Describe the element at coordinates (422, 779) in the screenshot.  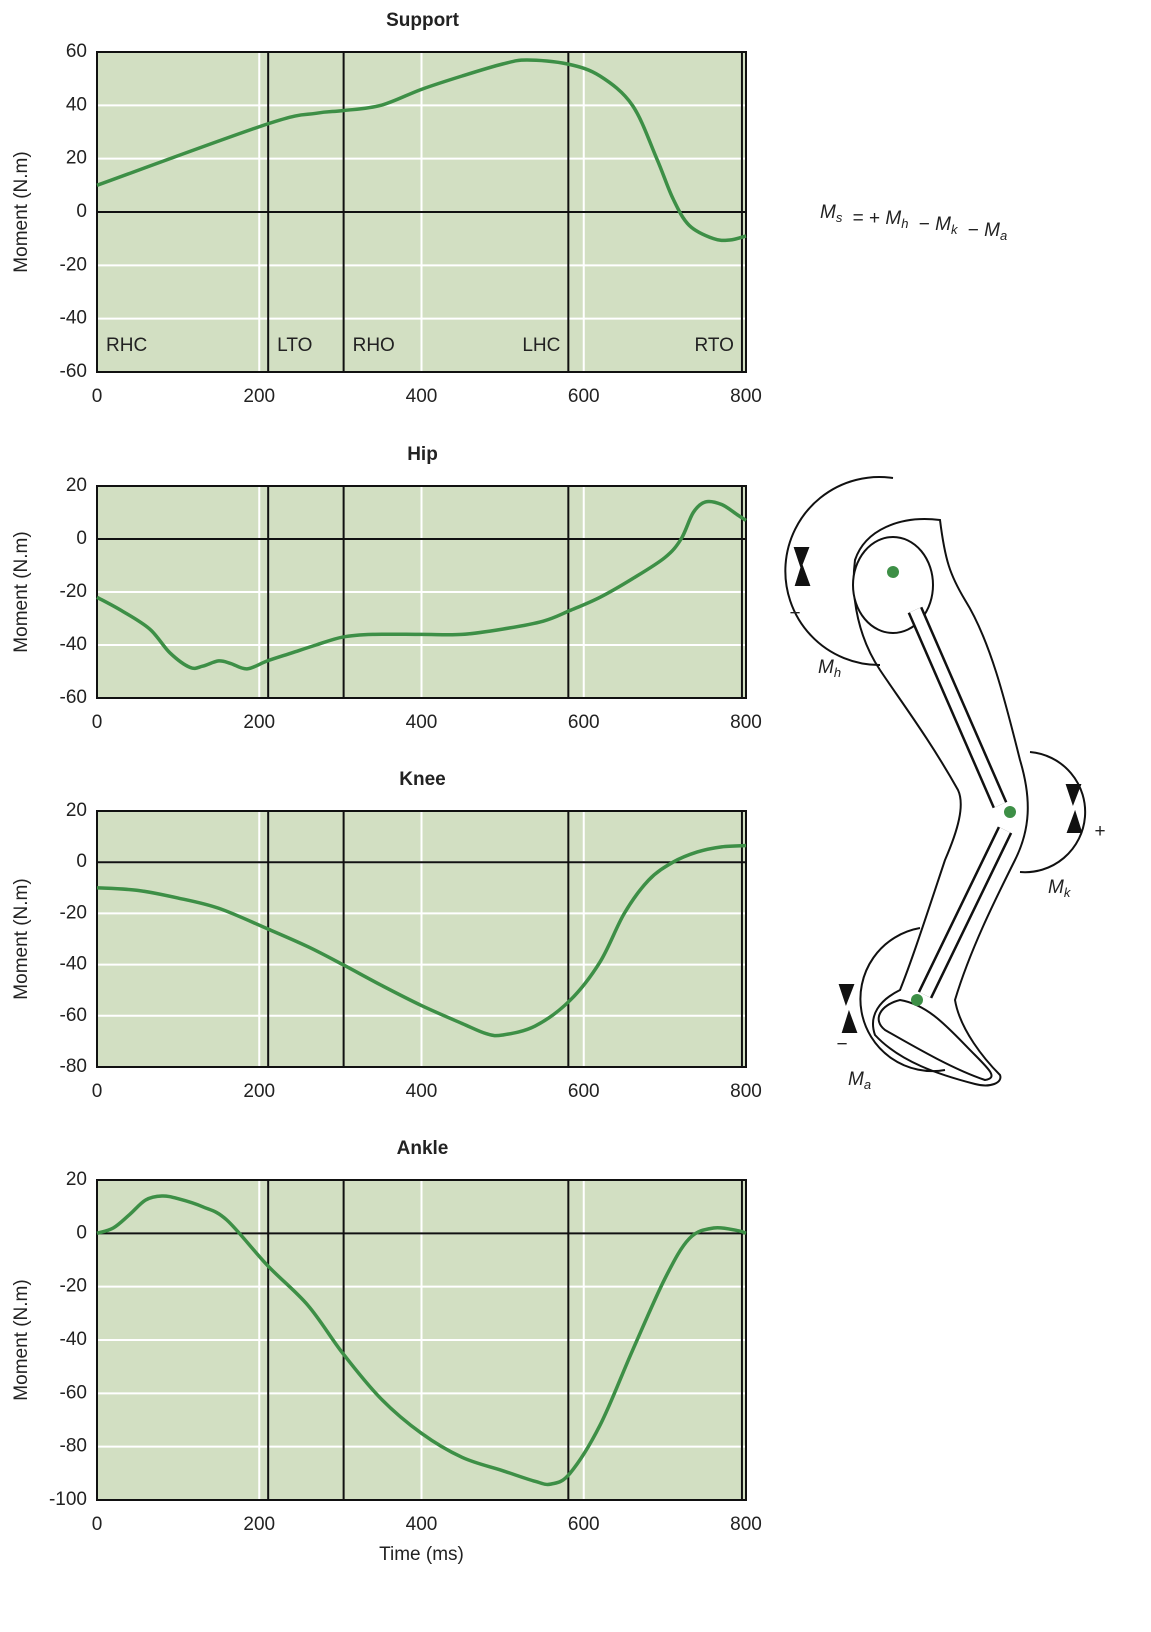
I see `chart-title: Knee` at that location.